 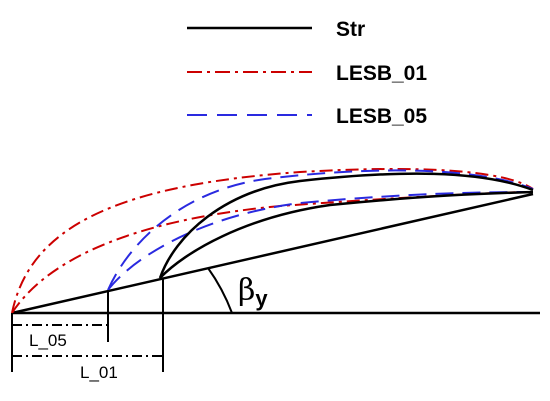 I want to click on dim-label-l01: L_01, so click(x=99, y=372).